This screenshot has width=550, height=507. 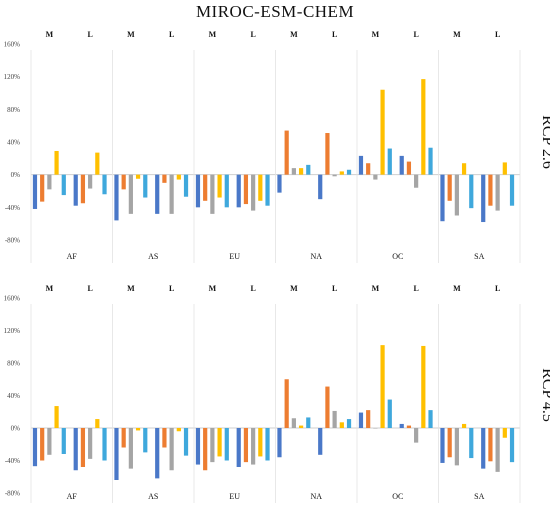 I want to click on category-label: SA, so click(x=479, y=496).